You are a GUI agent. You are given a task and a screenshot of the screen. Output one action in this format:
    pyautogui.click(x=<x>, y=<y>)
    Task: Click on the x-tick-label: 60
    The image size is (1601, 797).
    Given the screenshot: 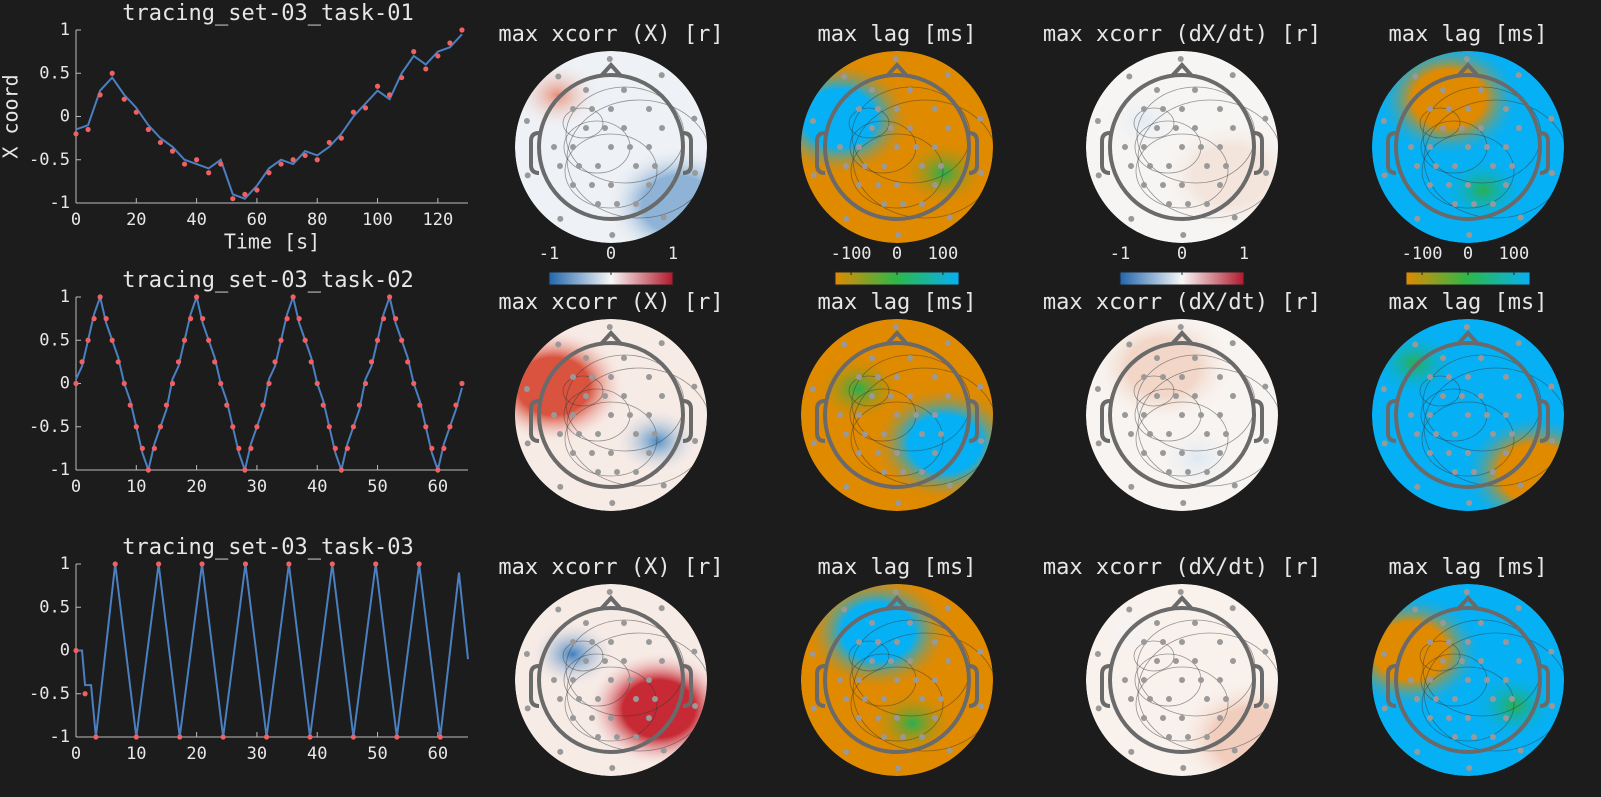 What is the action you would take?
    pyautogui.click(x=438, y=754)
    